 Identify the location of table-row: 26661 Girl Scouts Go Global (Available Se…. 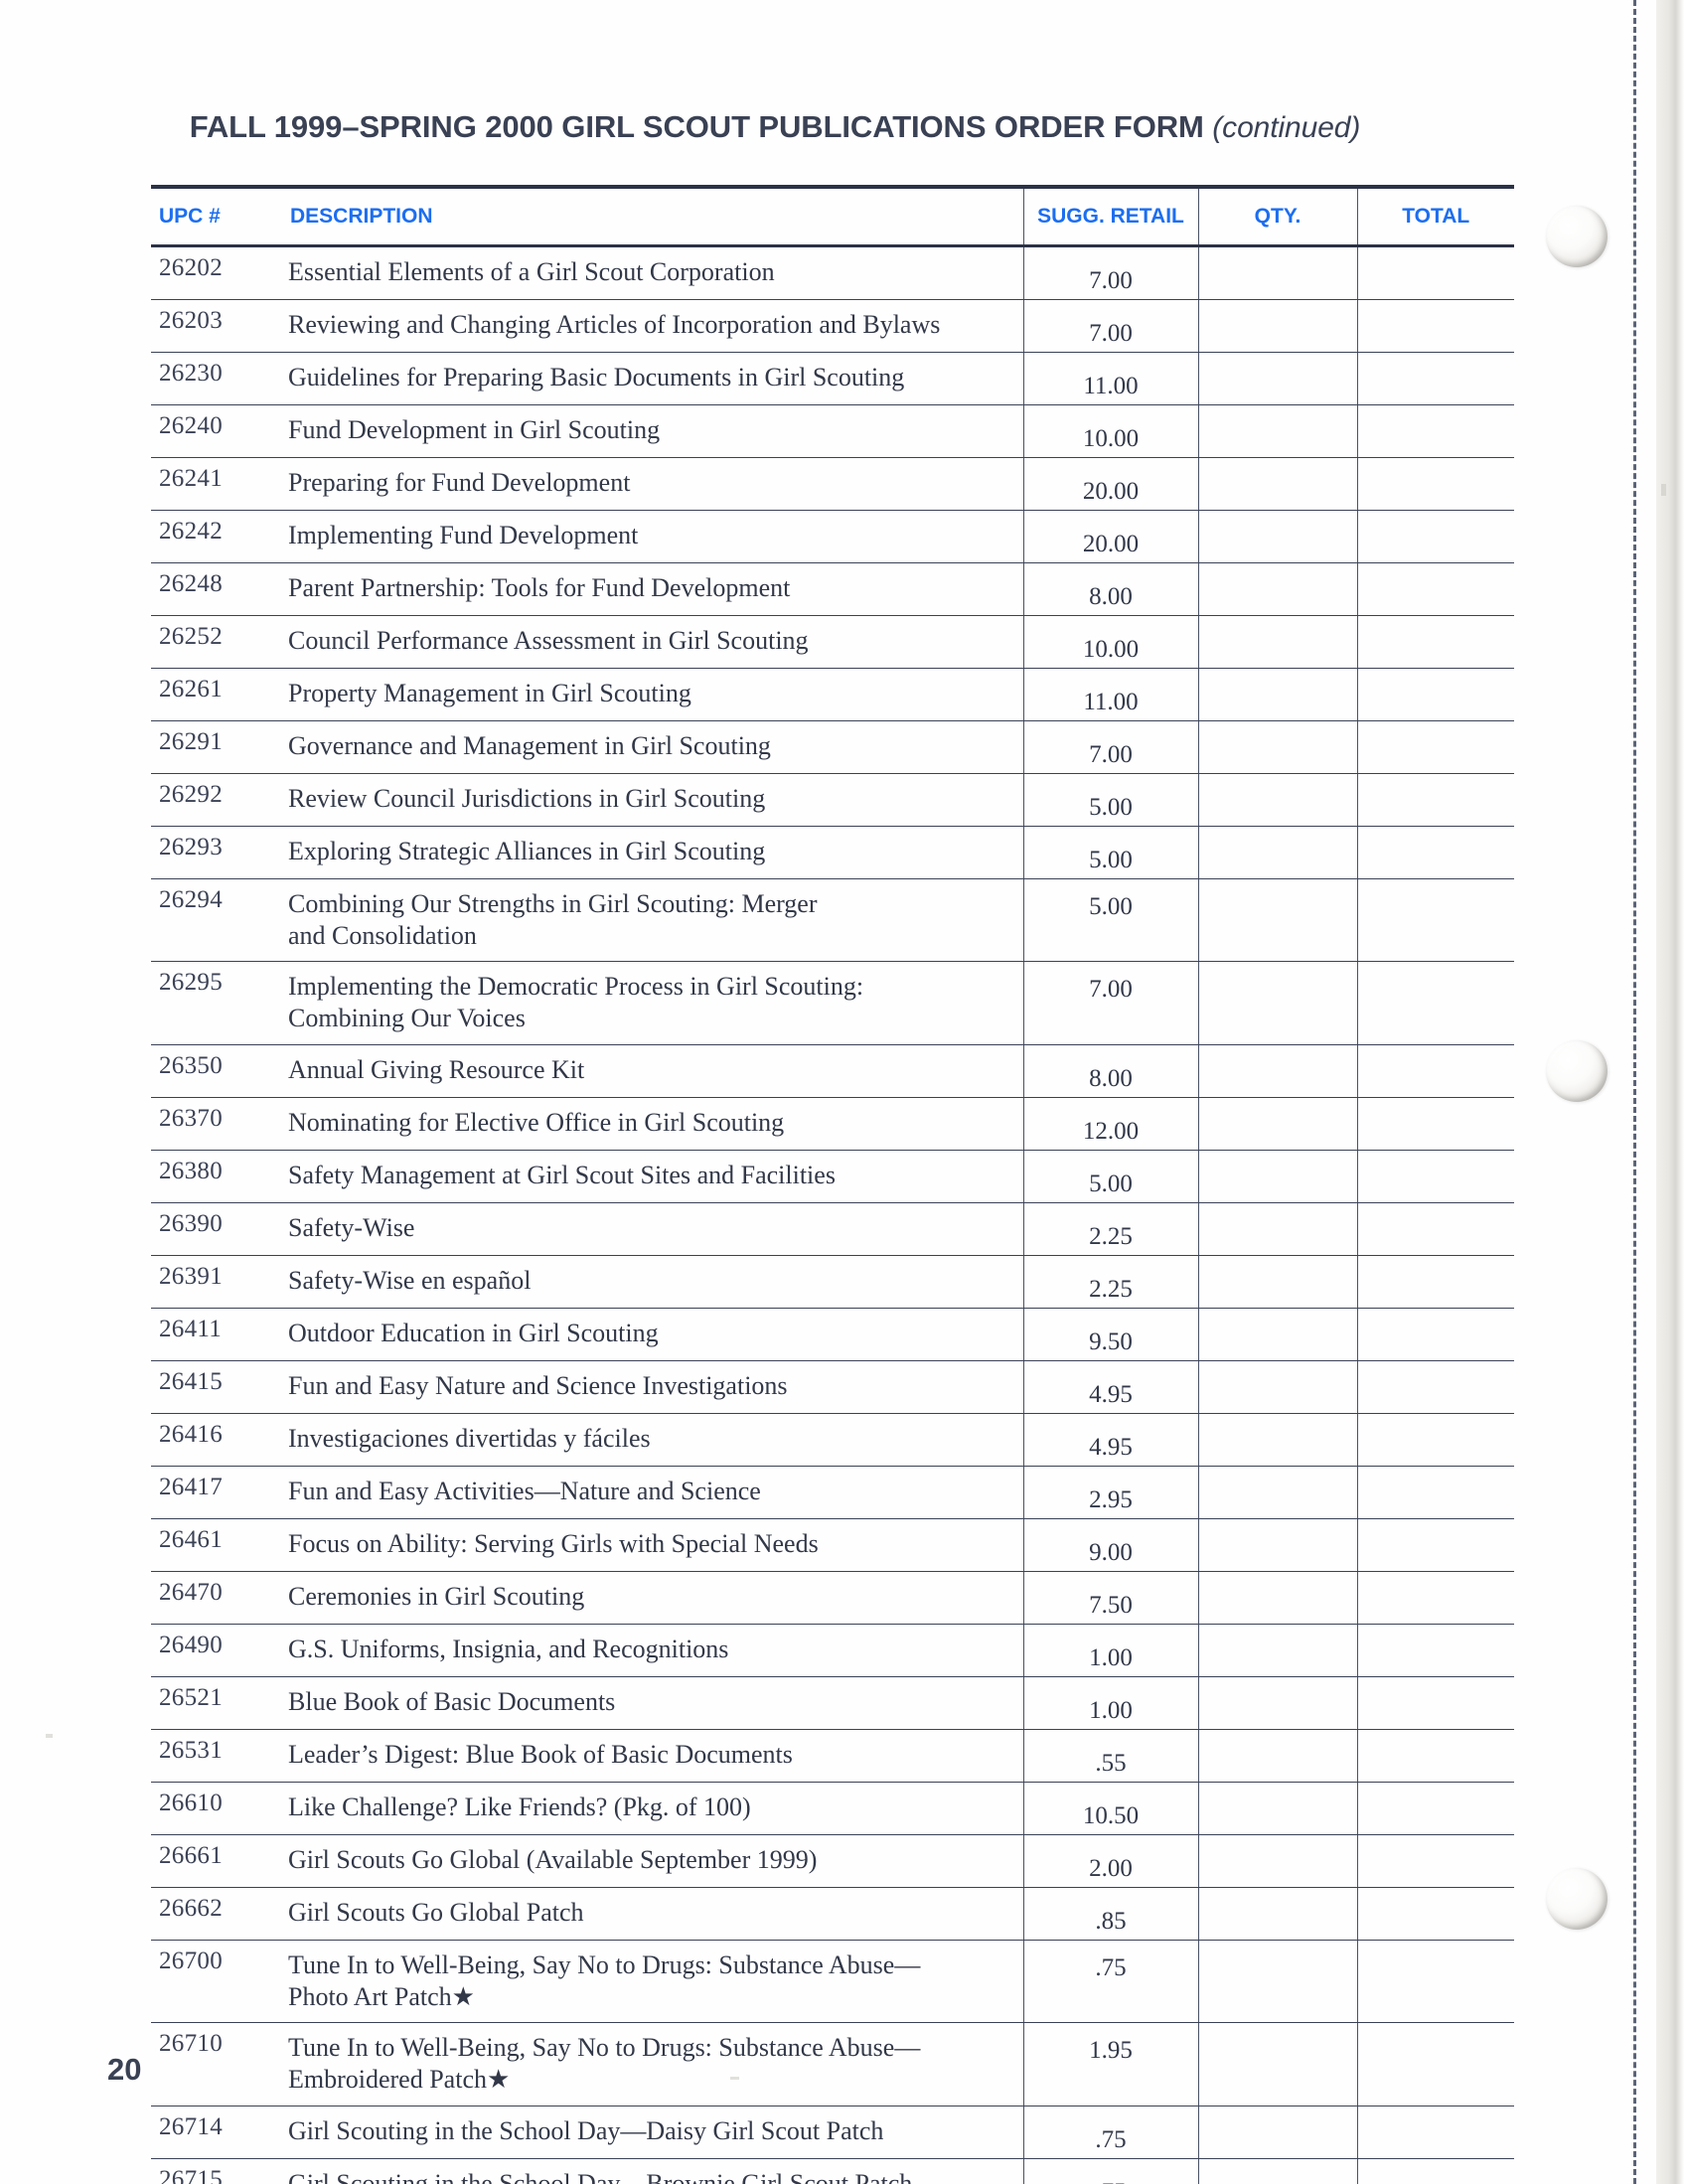
(832, 1861).